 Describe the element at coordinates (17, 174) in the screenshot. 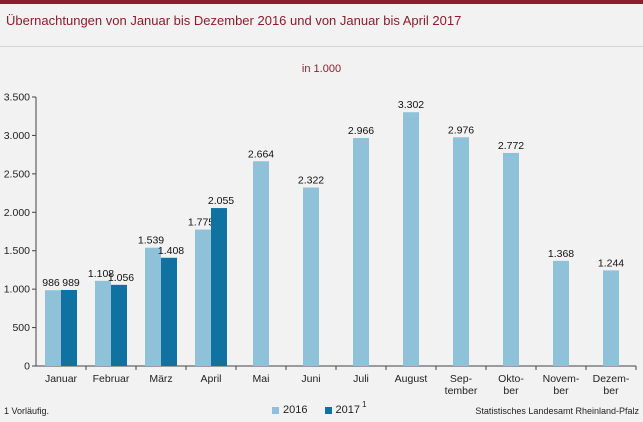

I see `y-tick-label: 2.500` at that location.